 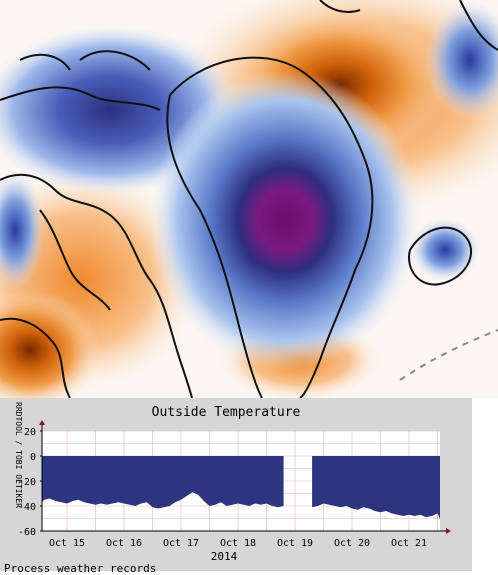 I want to click on x-tick-label: Oct 18, so click(x=238, y=543).